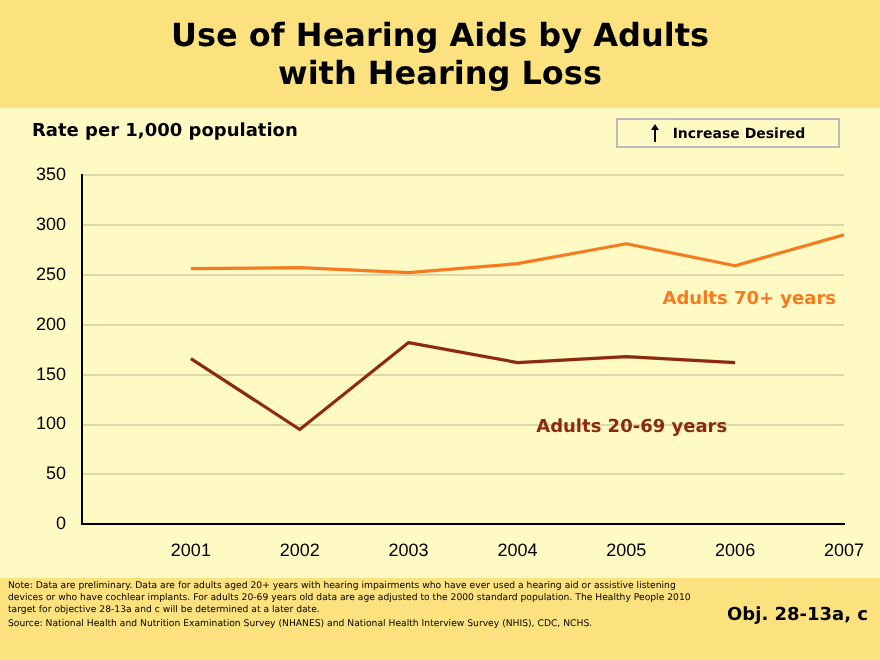 The height and width of the screenshot is (660, 880). What do you see at coordinates (749, 300) in the screenshot?
I see `text: Adults 70+ years` at bounding box center [749, 300].